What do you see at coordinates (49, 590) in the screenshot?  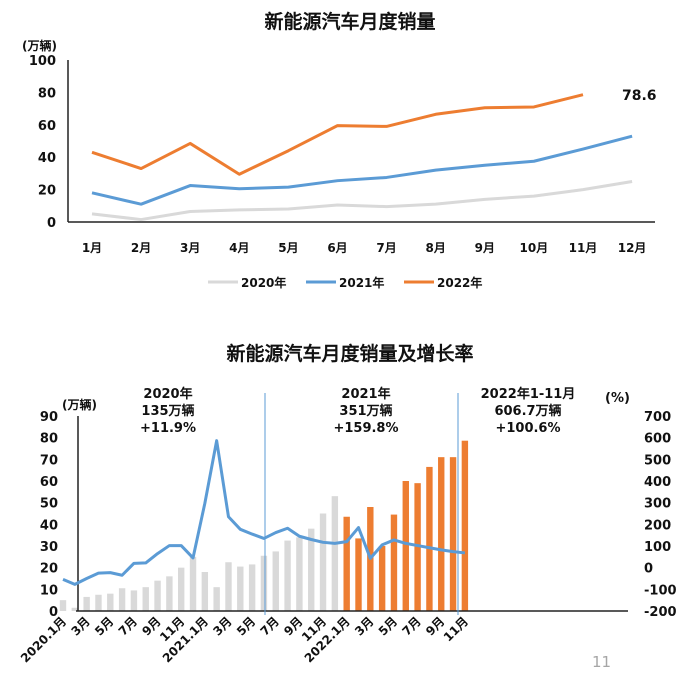 I see `chart2-y-tick: 10` at bounding box center [49, 590].